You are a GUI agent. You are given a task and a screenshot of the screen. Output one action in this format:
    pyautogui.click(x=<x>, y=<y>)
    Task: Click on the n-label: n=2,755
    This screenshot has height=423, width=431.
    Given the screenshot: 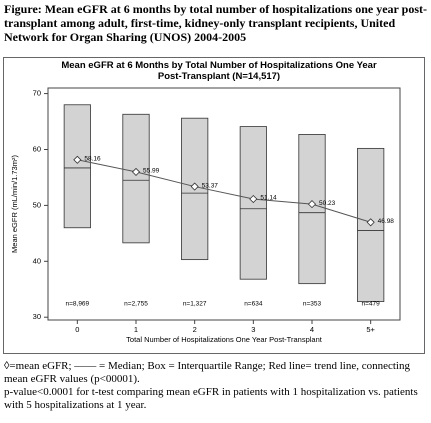 What is the action you would take?
    pyautogui.click(x=136, y=304)
    